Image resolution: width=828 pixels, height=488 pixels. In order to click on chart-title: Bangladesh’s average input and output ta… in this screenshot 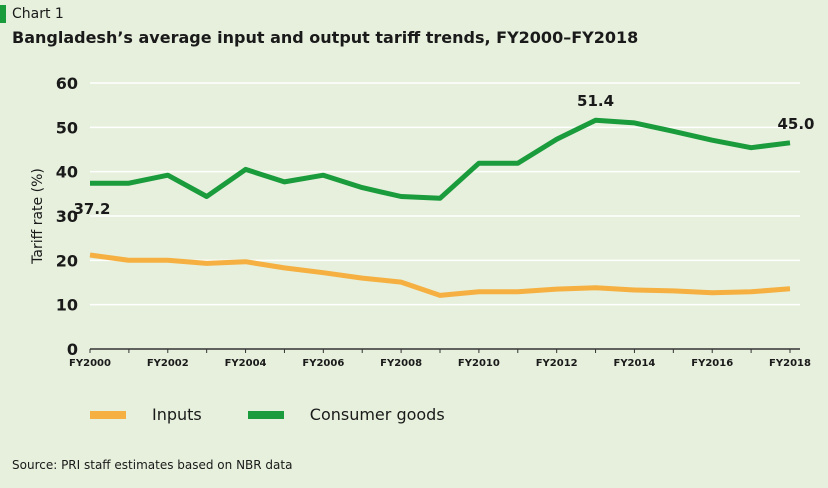, I will do `click(325, 37)`.